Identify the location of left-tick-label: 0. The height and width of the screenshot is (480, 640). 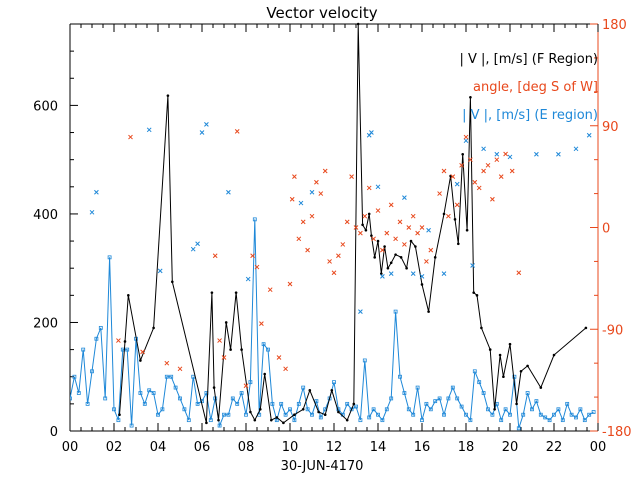
(54, 432).